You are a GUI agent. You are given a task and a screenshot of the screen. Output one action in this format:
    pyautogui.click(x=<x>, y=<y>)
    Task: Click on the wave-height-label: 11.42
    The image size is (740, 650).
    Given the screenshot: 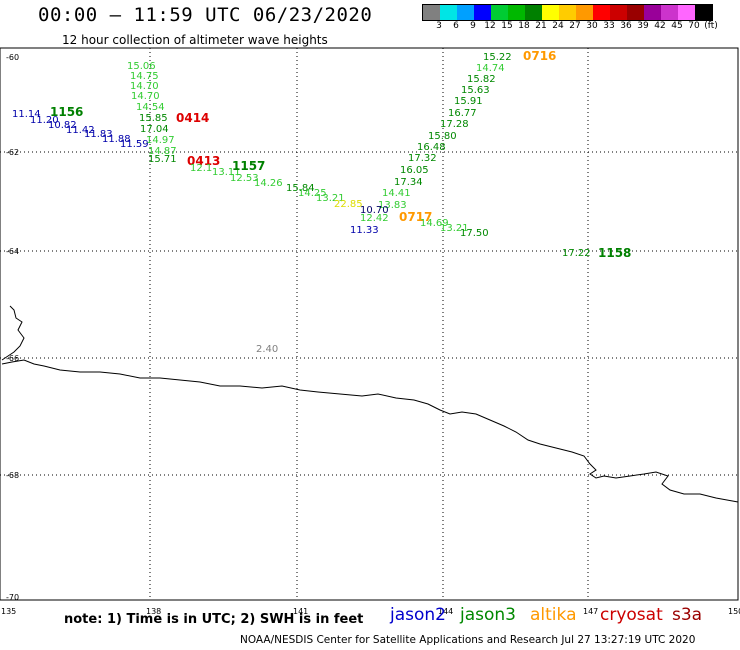 What is the action you would take?
    pyautogui.click(x=80, y=130)
    